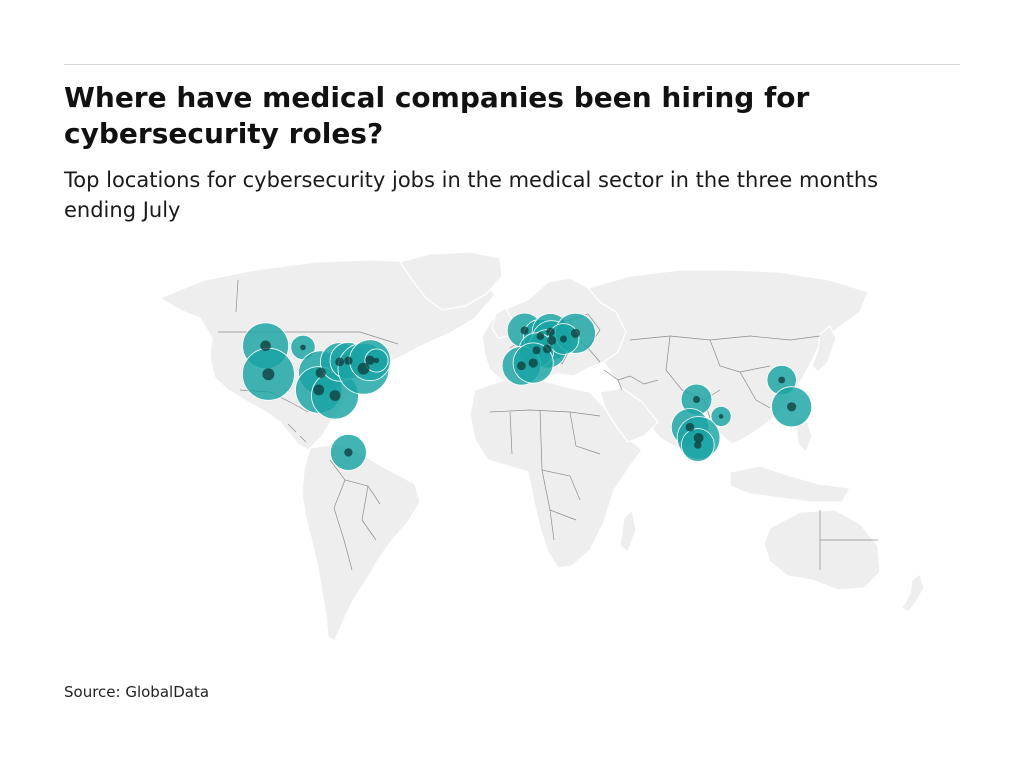  I want to click on location-center-benelux, so click(540, 336).